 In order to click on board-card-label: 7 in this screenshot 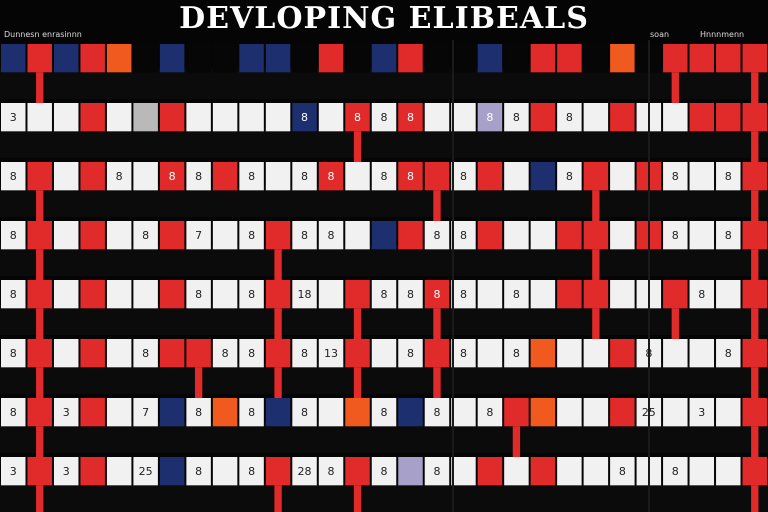, I will do `click(198, 235)`.